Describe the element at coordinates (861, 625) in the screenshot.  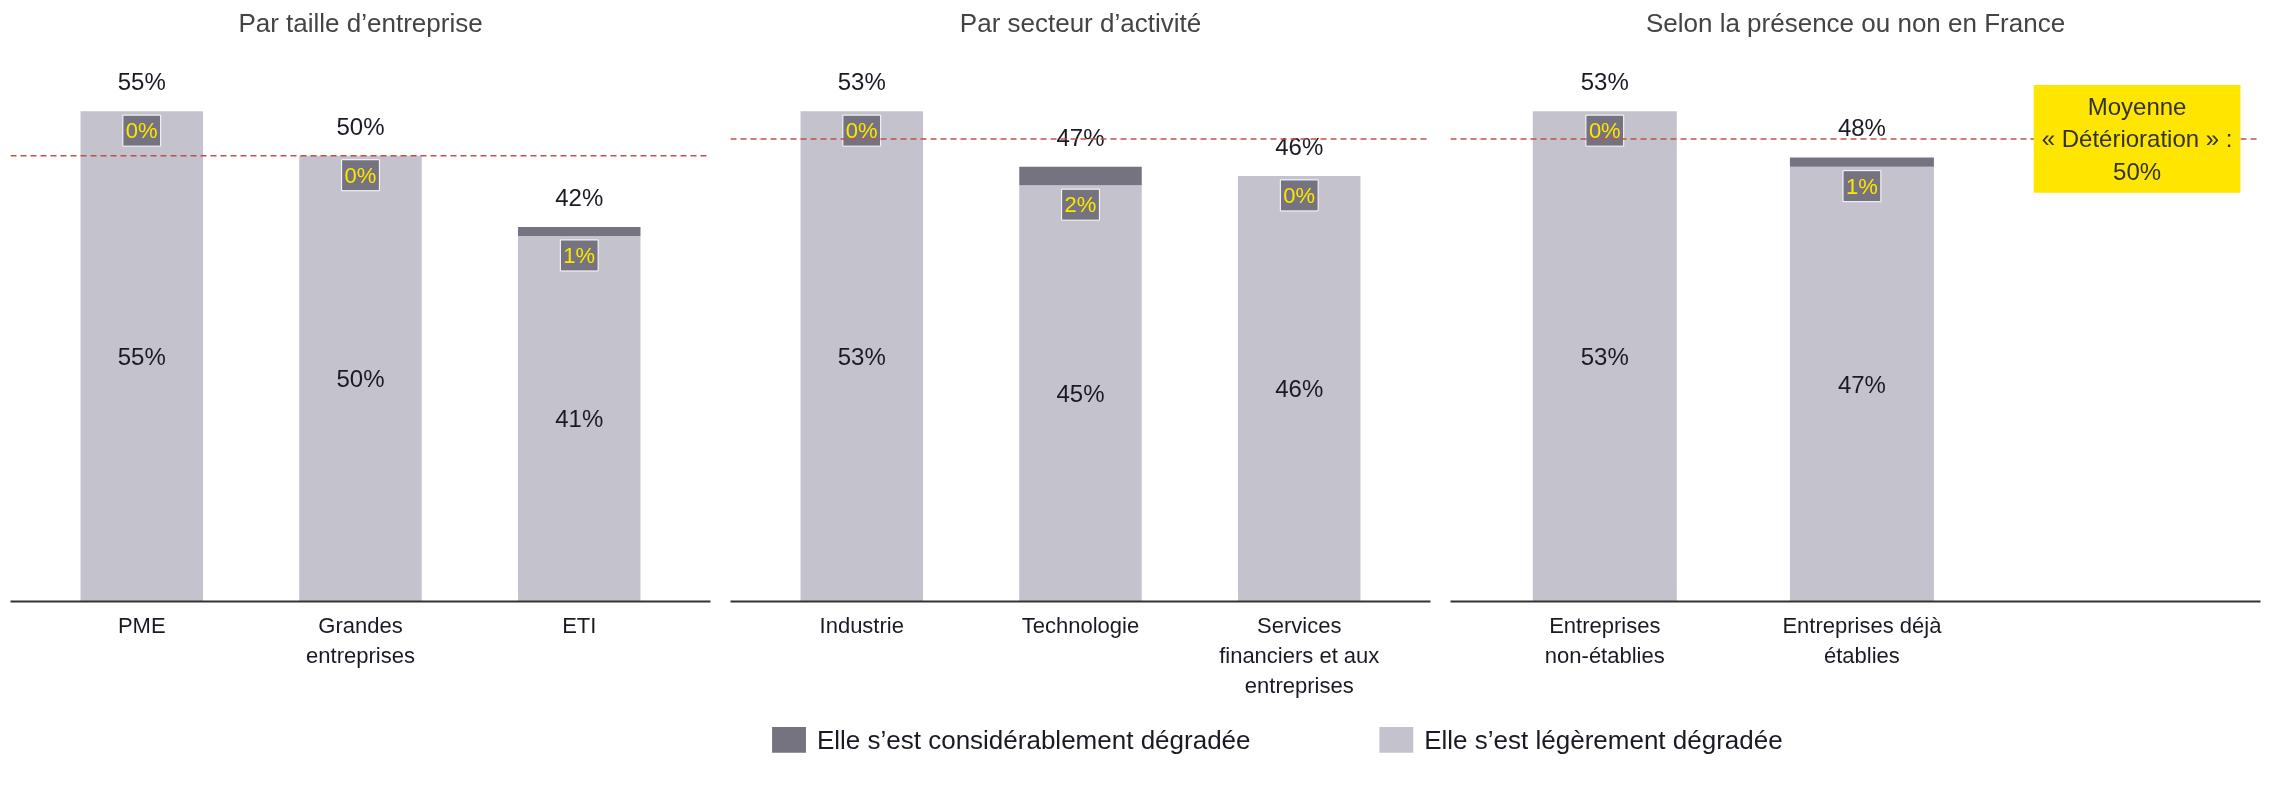
I see `x-tick-label: Industrie` at that location.